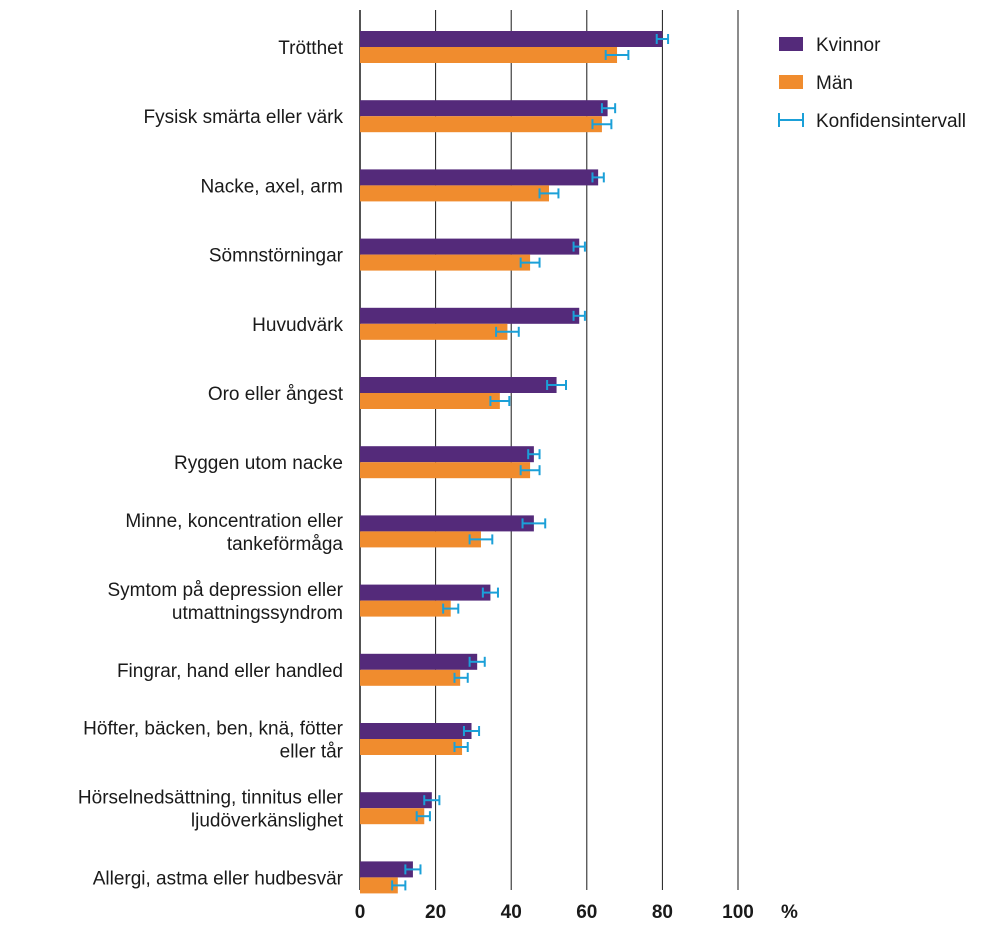 The image size is (1006, 939). Describe the element at coordinates (791, 120) in the screenshot. I see `legend-swatch-ci` at that location.